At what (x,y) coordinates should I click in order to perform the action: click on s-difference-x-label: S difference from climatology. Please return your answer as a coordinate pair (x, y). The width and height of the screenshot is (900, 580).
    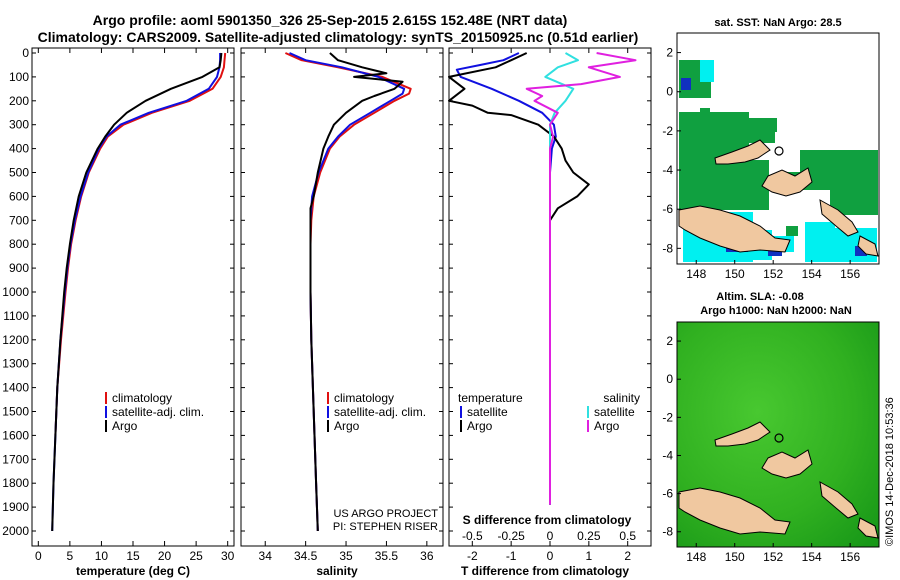
    Looking at the image, I should click on (547, 520).